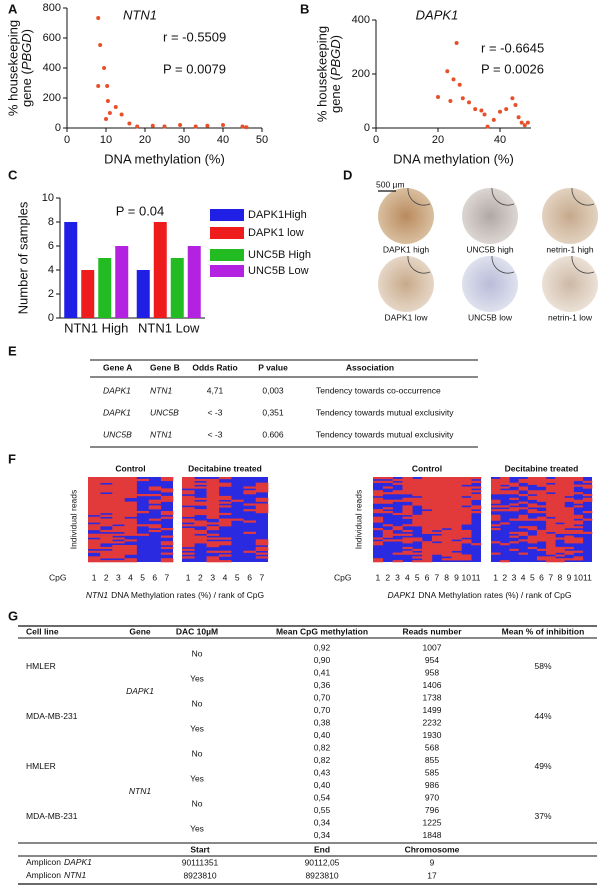  Describe the element at coordinates (385, 412) in the screenshot. I see `table-cell: Tendency towards mutual exclusivity` at that location.